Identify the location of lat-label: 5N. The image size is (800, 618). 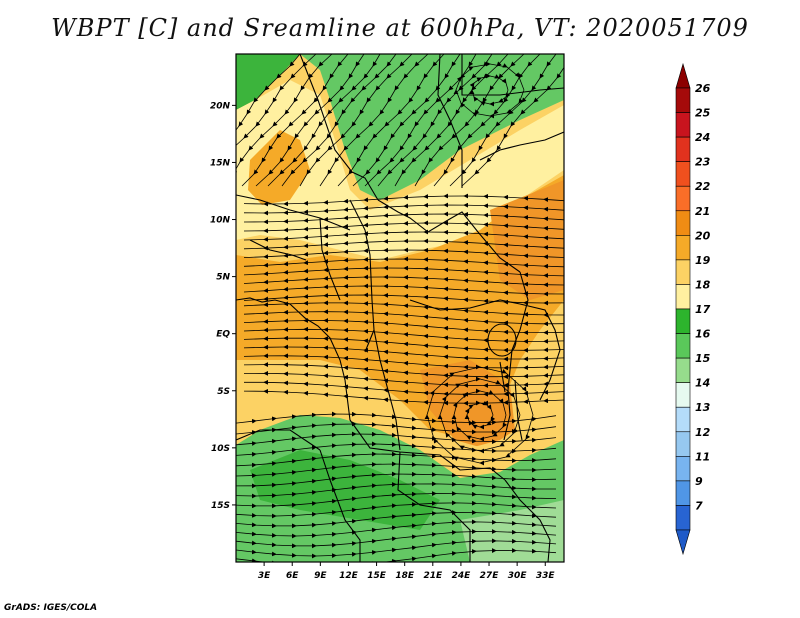
(223, 278).